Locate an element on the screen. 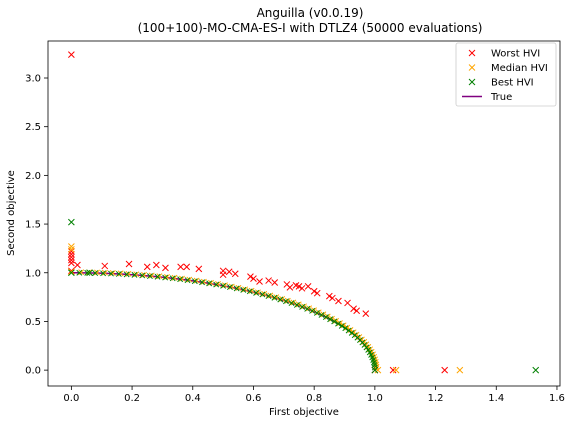 This screenshot has height=424, width=568. x-tick-label: 1.2 is located at coordinates (436, 398).